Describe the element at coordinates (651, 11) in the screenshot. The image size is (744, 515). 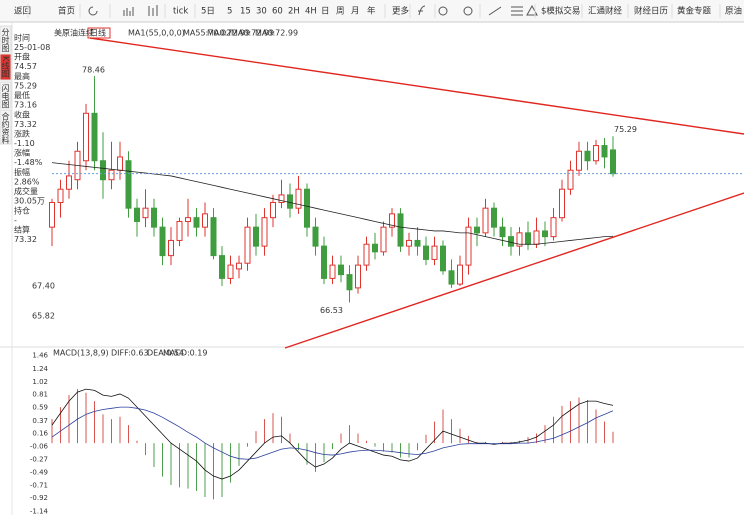
I see `toolbar-button: 财经日历` at that location.